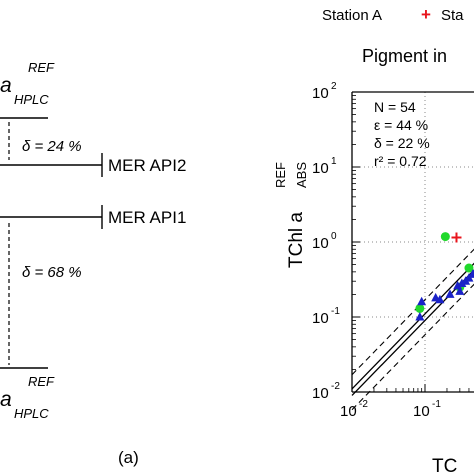  What do you see at coordinates (6, 85) in the screenshot?
I see `top-a-symbol: a` at bounding box center [6, 85].